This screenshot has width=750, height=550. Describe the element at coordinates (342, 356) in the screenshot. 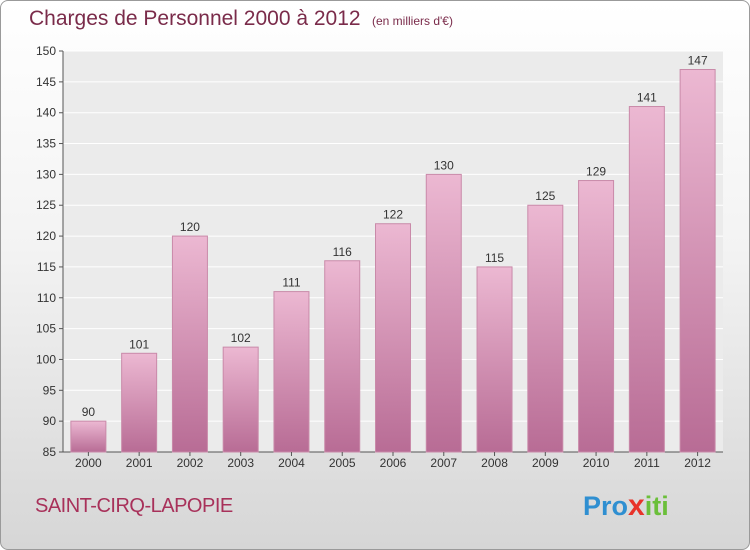

I see `bar-2005` at that location.